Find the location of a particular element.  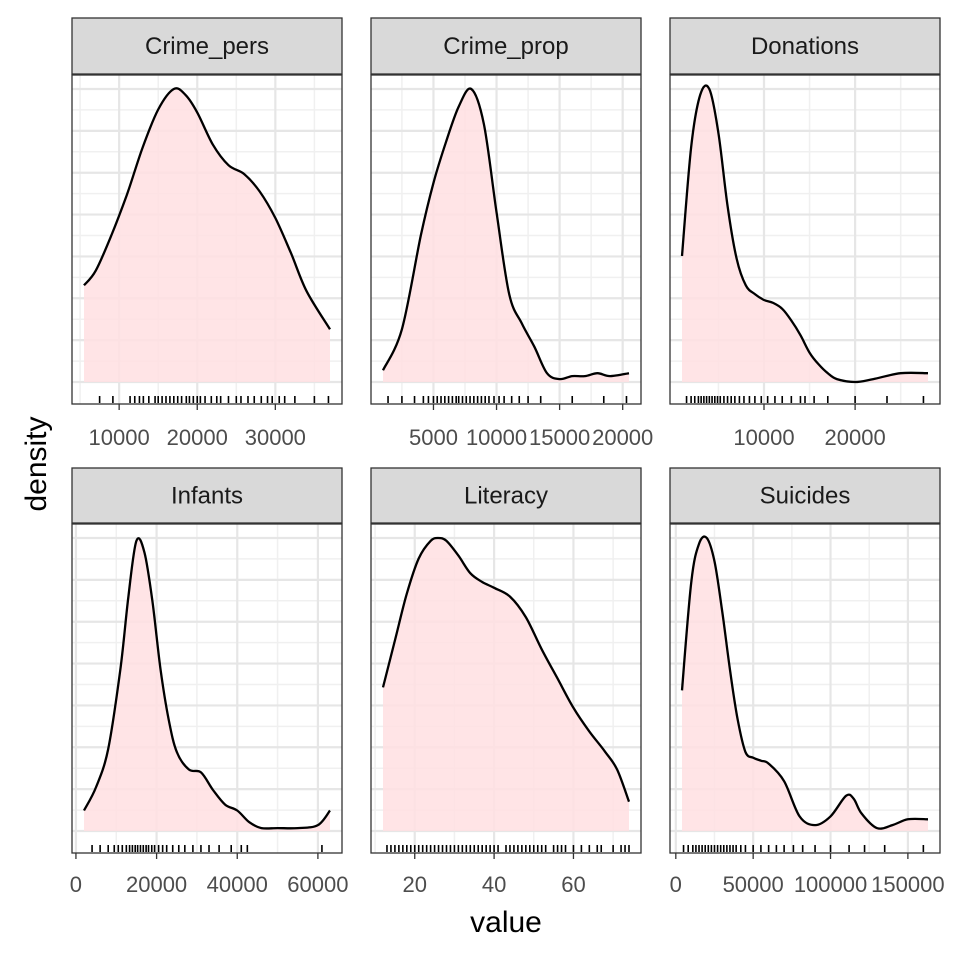

facet-crime-prop: Crime_prop 5000 10000 15000 20000 is located at coordinates (511, 233).